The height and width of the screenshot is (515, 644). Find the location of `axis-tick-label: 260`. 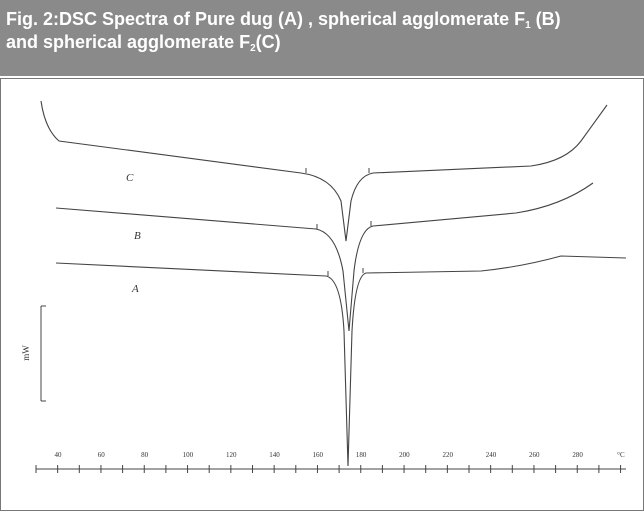

axis-tick-label: 260 is located at coordinates (534, 455).